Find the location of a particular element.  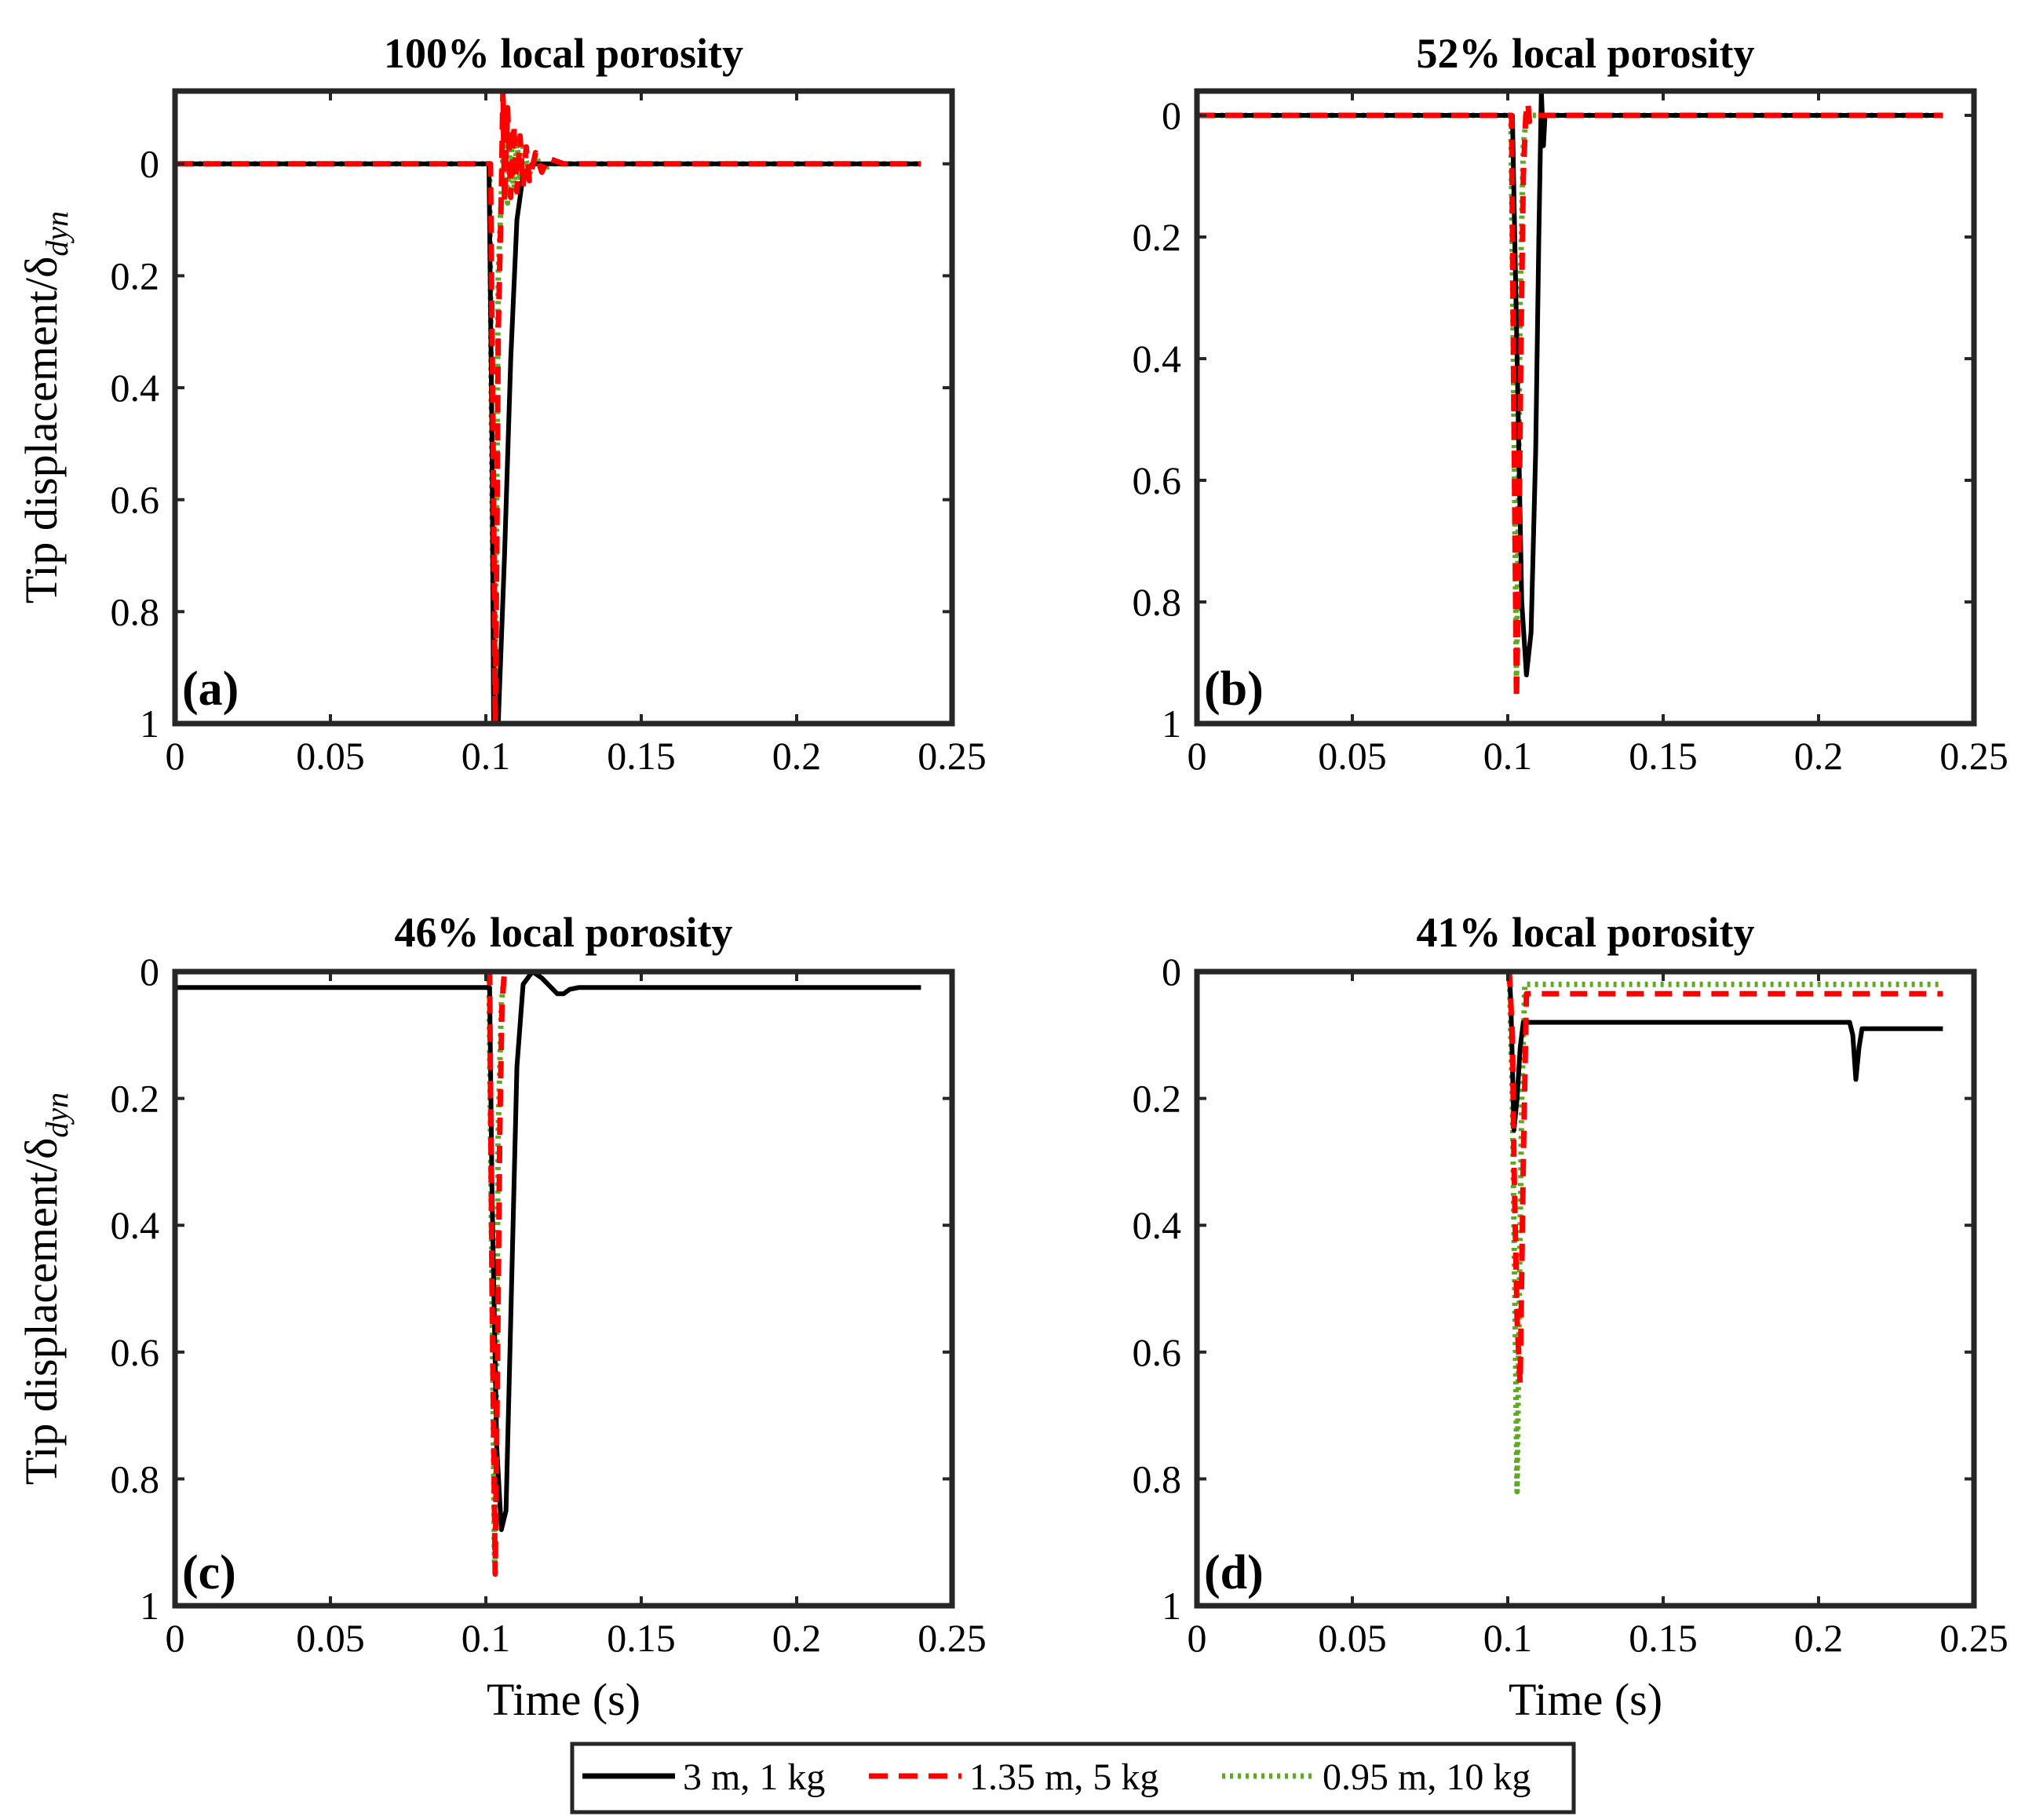

ylabel-bottom: Tip displacement/δdyn is located at coordinates (45, 1288).